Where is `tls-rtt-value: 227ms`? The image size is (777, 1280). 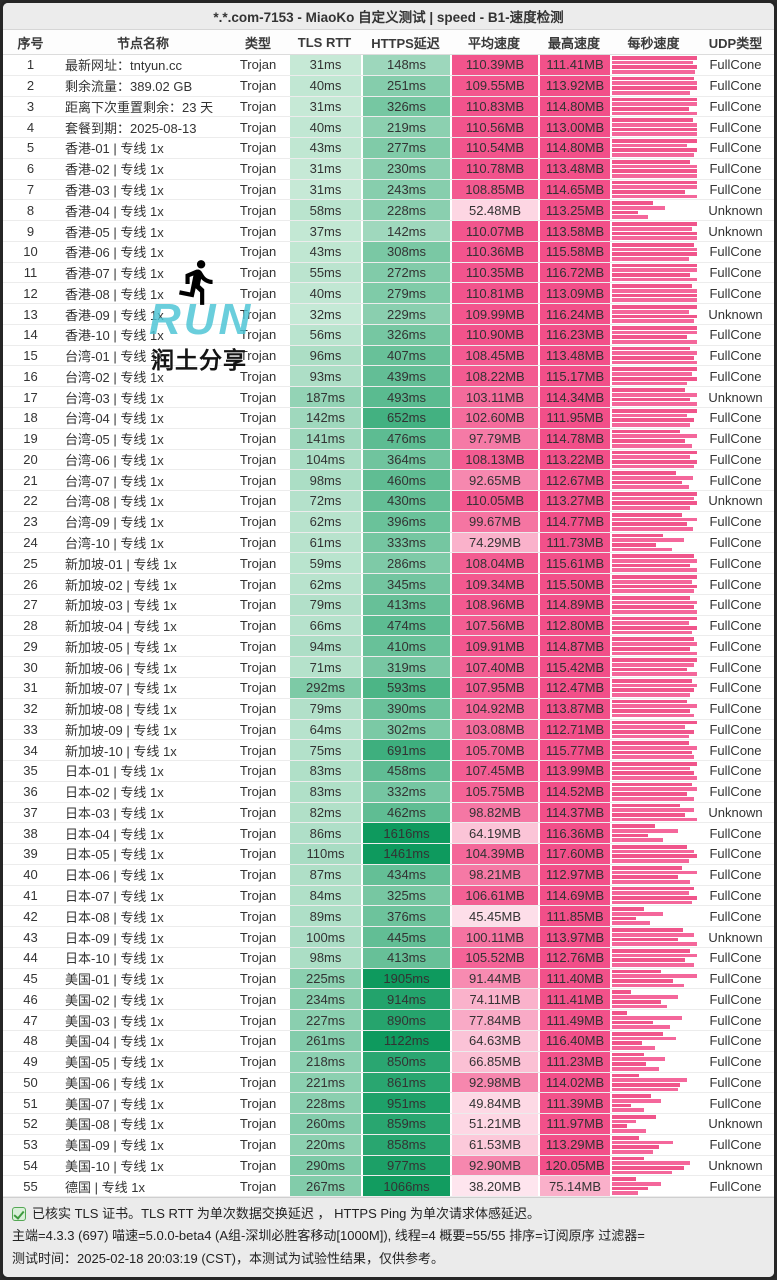 tls-rtt-value: 227ms is located at coordinates (324, 1020).